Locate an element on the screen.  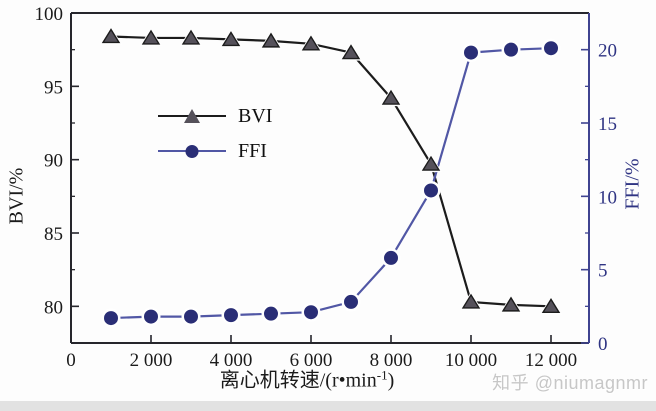
legend-item-bvi: BVI is located at coordinates (215, 116).